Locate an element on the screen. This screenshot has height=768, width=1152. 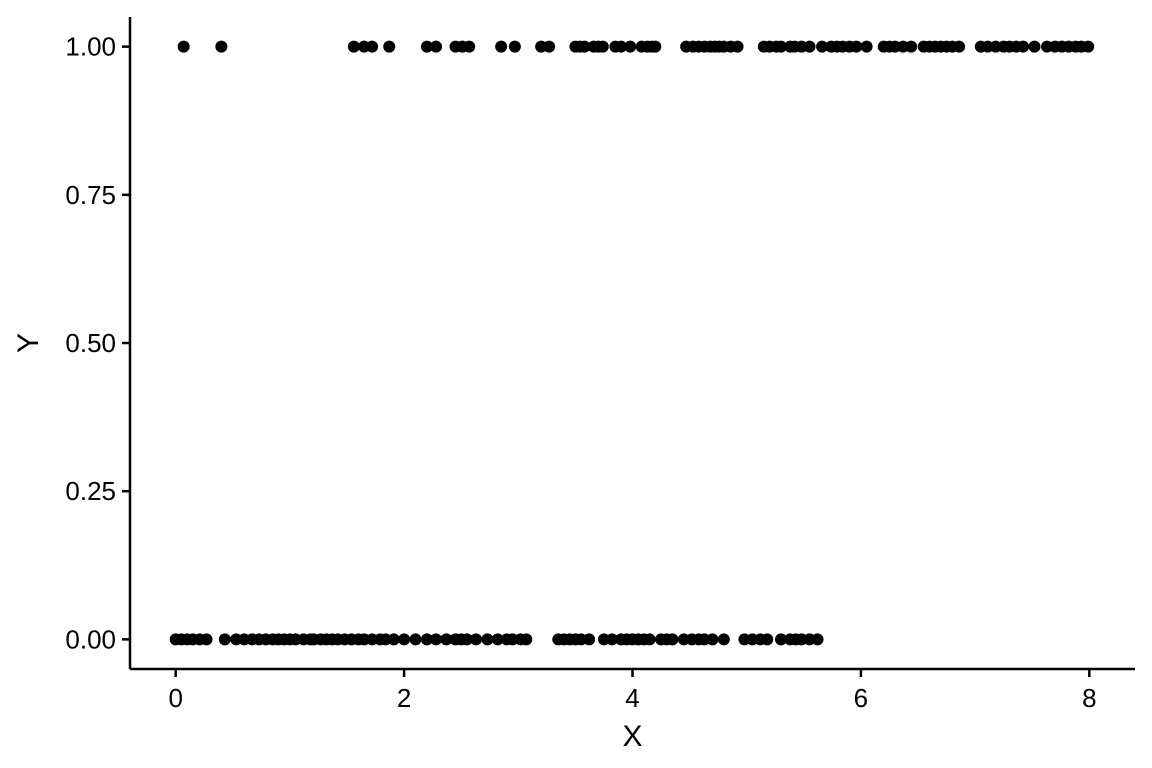
y-tick-label: 0.50 is located at coordinates (90, 343).